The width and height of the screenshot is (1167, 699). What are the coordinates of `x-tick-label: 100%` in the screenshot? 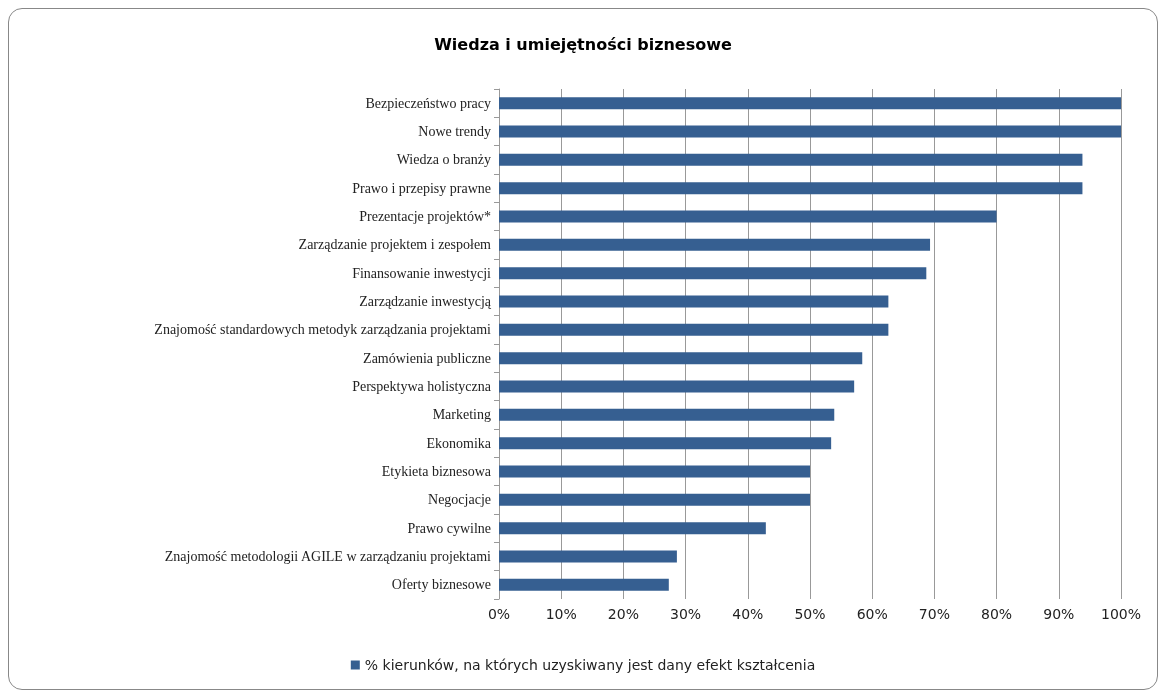 It's located at (1121, 614).